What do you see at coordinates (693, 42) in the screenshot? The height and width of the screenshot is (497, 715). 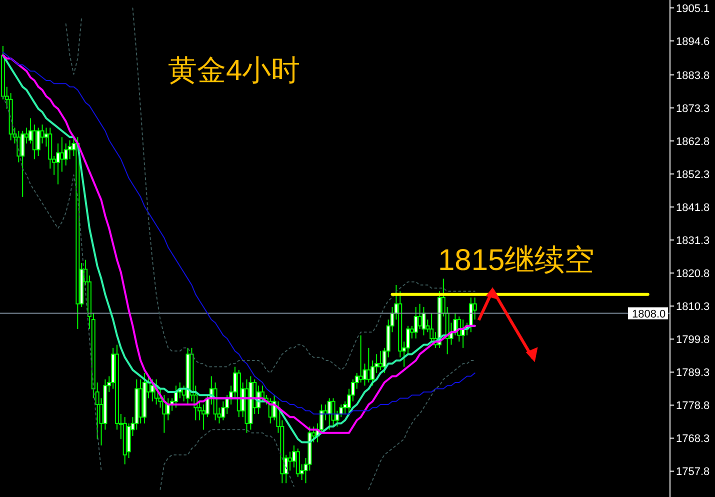 I see `y-tick-label: 1894.6` at bounding box center [693, 42].